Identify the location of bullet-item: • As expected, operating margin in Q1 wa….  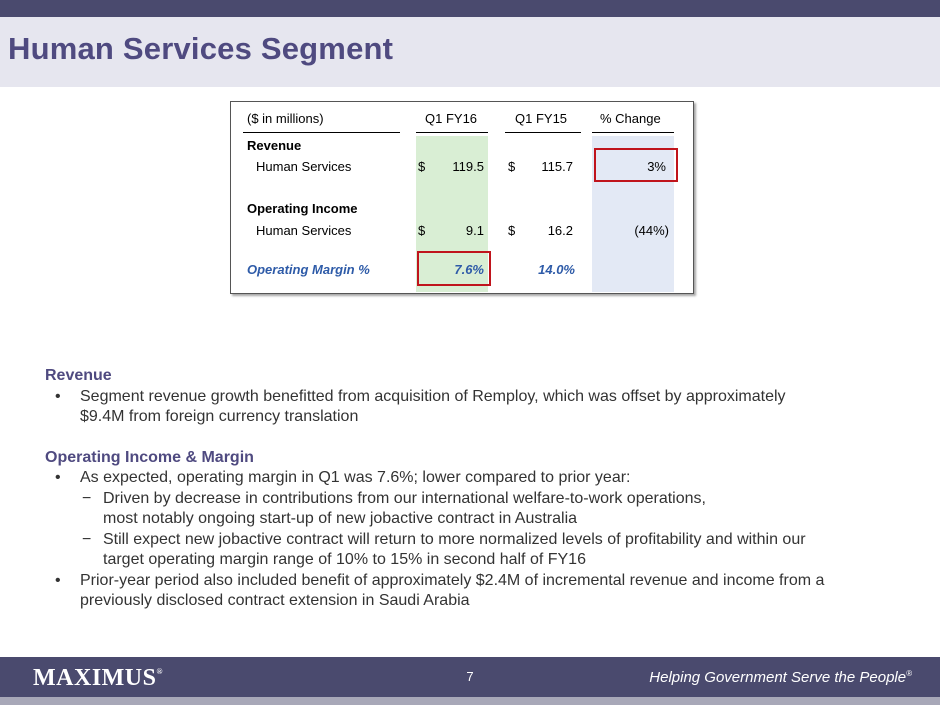
(485, 478).